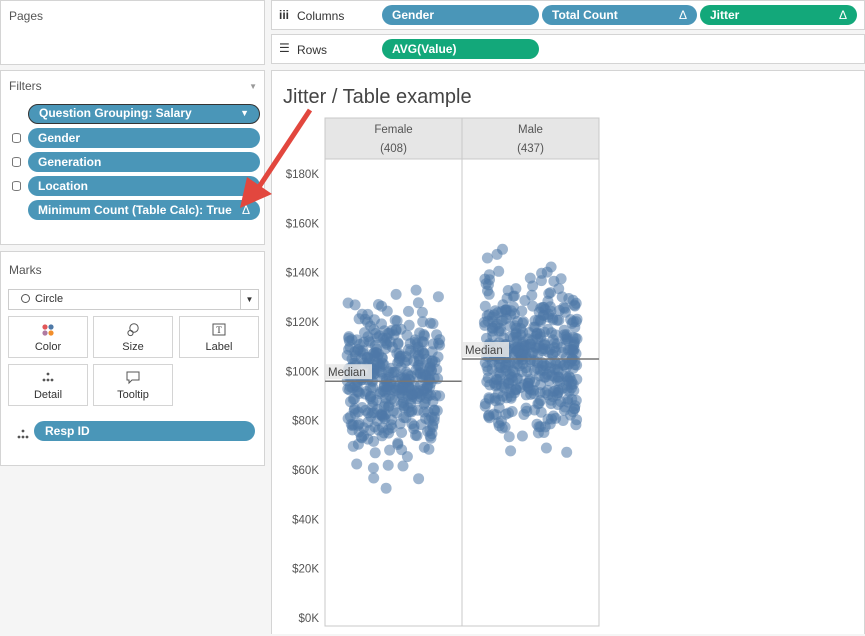 This screenshot has width=865, height=636. What do you see at coordinates (303, 274) in the screenshot?
I see `y-tick-label: $140K` at bounding box center [303, 274].